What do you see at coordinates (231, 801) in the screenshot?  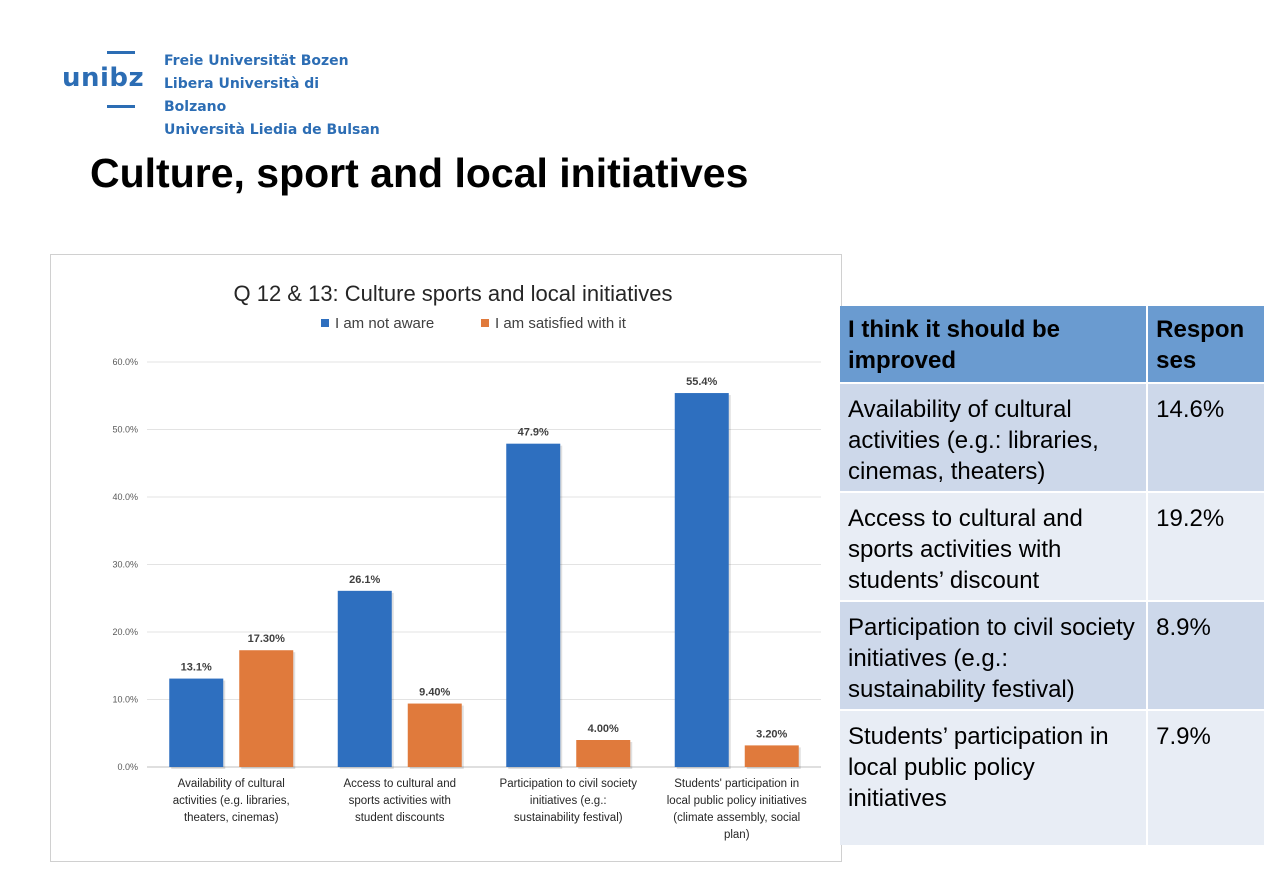 I see `category-label: activities (e.g. libraries,` at bounding box center [231, 801].